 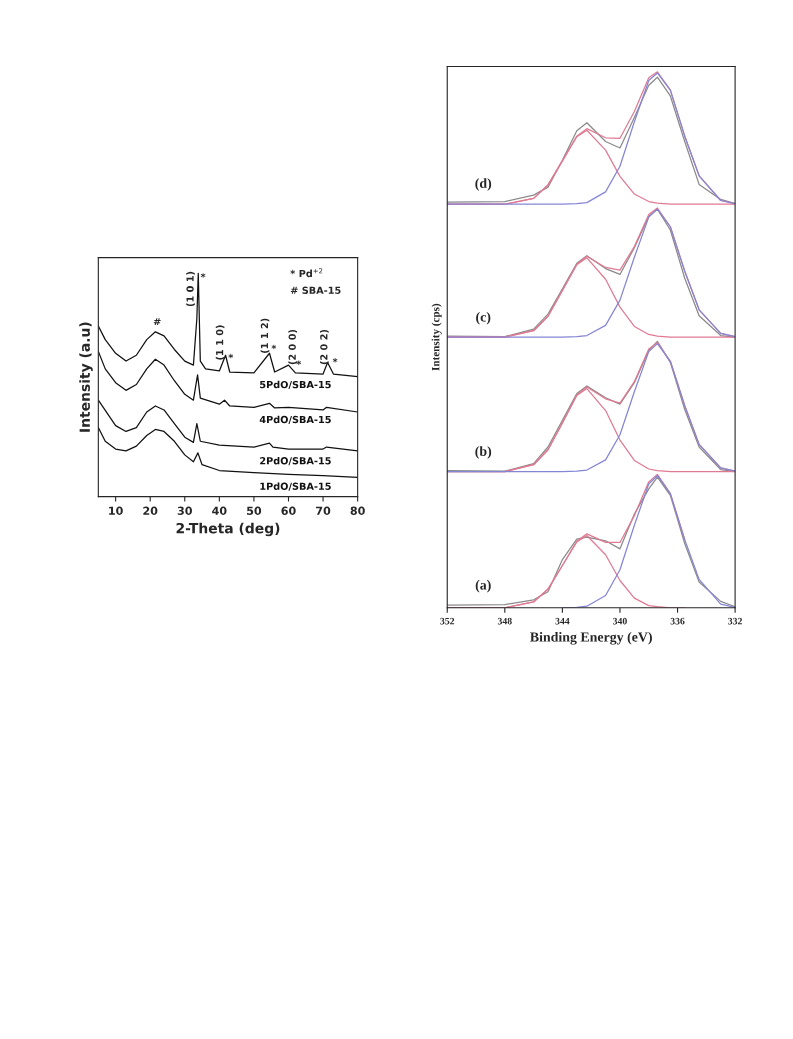 I want to click on series-label: 4PdO/SBA-15, so click(x=295, y=419).